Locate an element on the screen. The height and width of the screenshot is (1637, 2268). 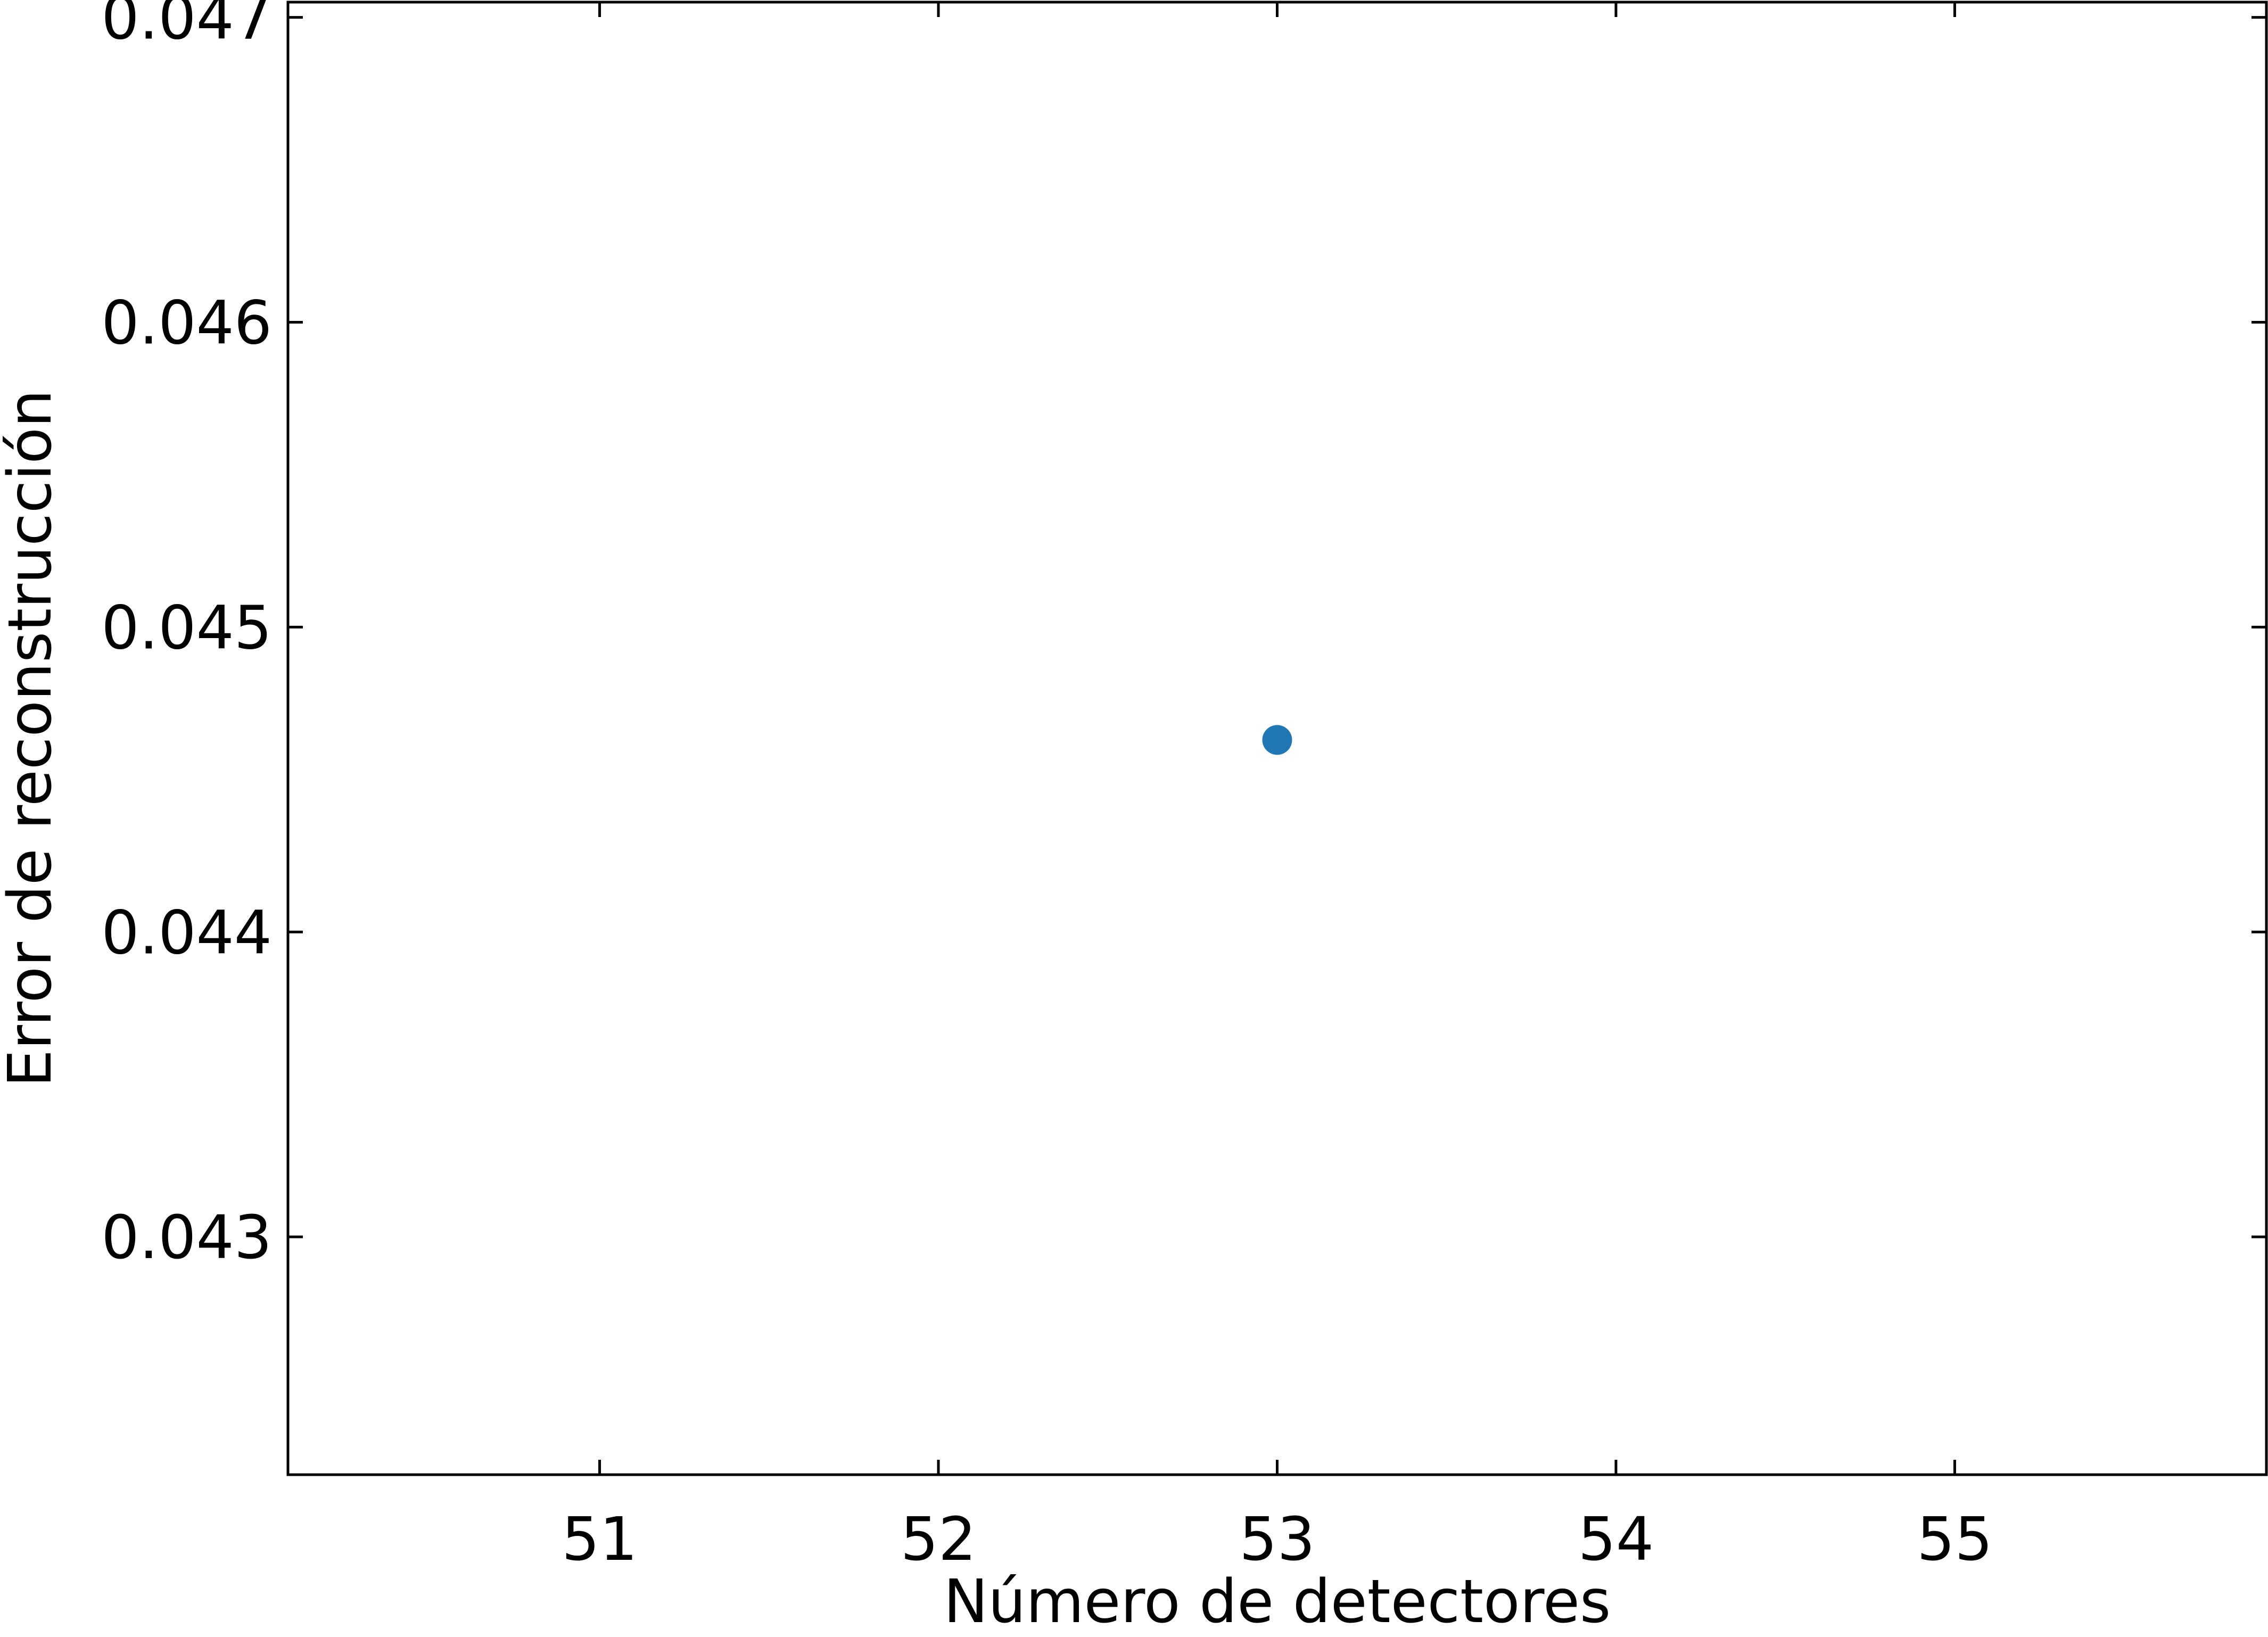
y-tick-label: 0.047 is located at coordinates (186, 26).